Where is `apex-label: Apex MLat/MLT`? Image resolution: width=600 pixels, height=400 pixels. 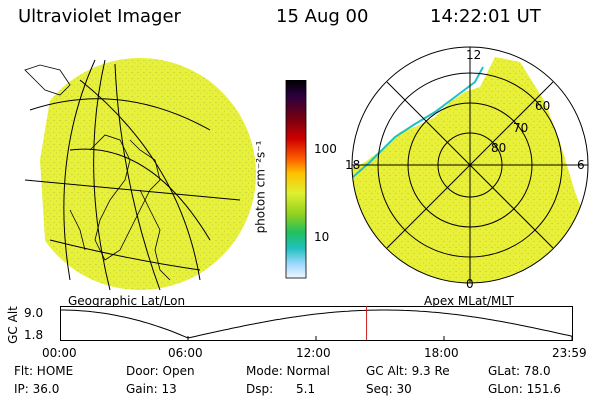 apex-label: Apex MLat/MLT is located at coordinates (469, 301).